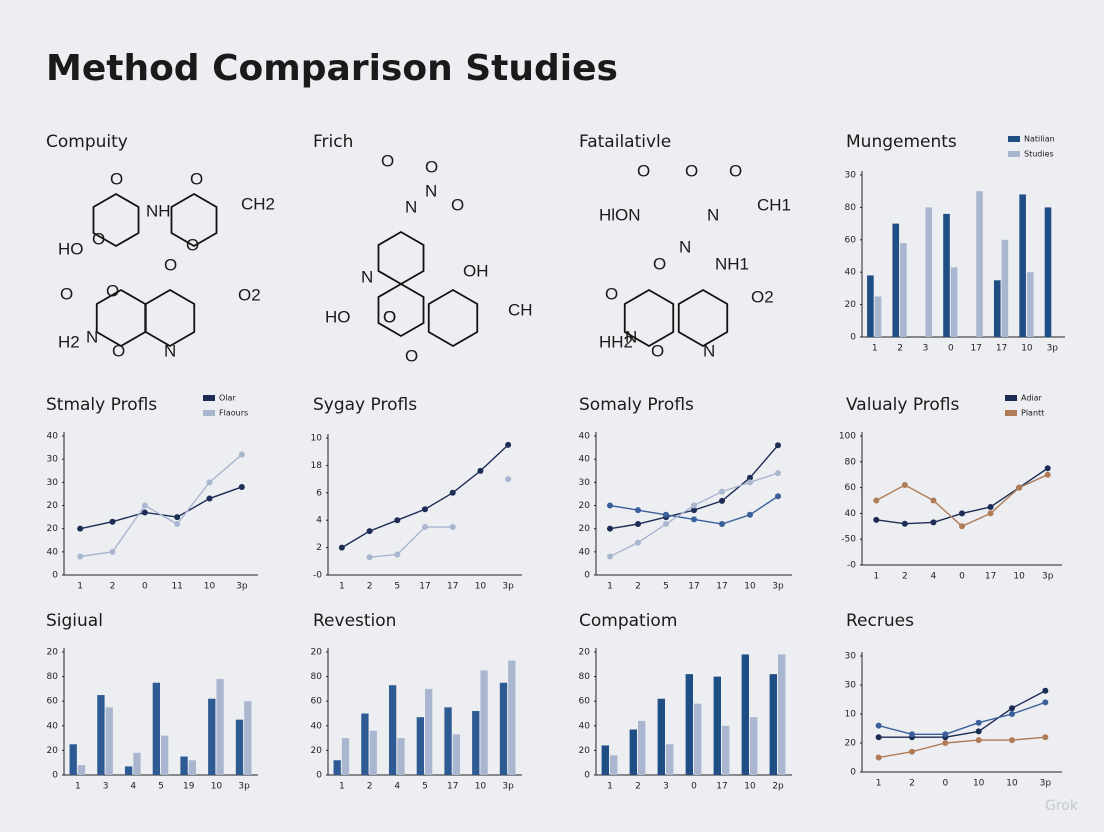 This screenshot has height=832, width=1104. I want to click on y-tick-label: 80, so click(585, 677).